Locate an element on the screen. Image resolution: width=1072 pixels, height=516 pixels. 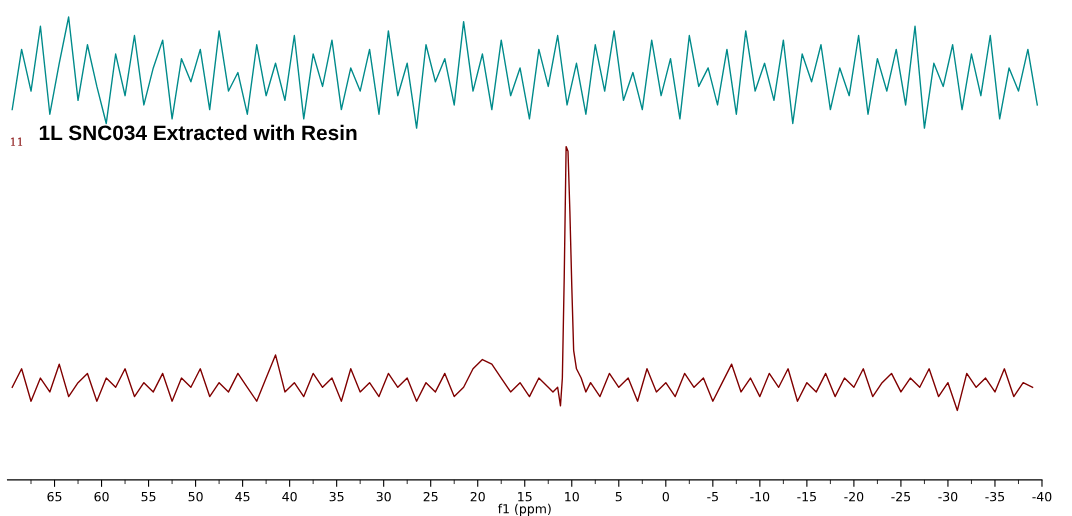
x-tick-label: 20 is located at coordinates (477, 496).